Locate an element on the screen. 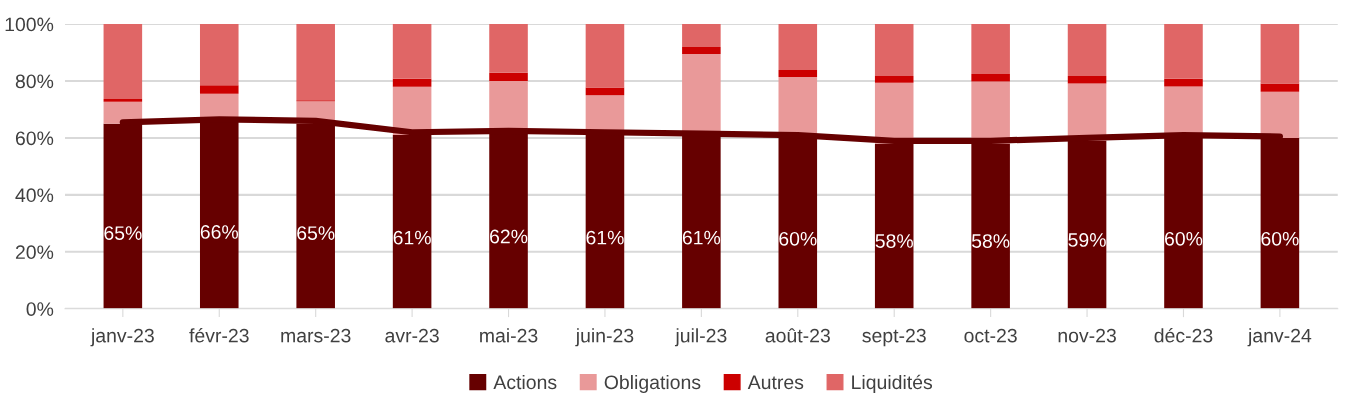 The image size is (1354, 401). x-tick-label: janv-24 is located at coordinates (1279, 337).